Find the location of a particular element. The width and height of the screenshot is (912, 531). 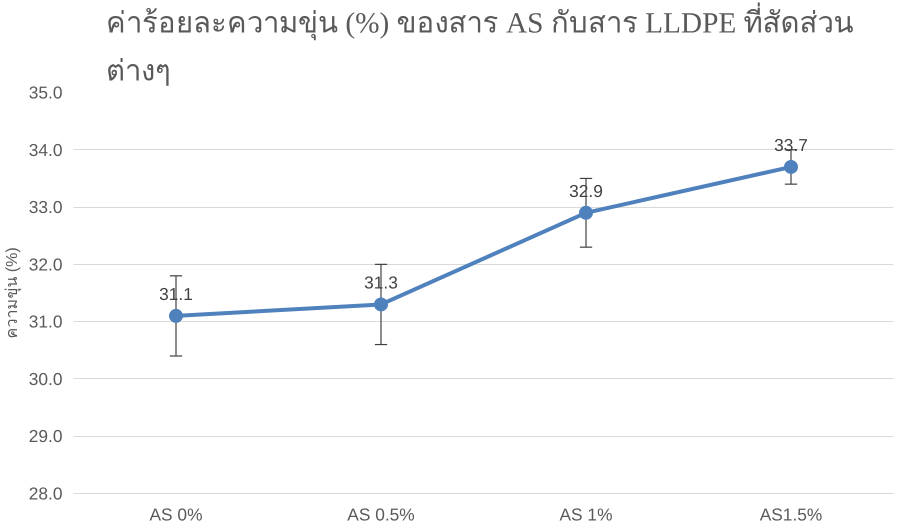

y-tick-label: 30.0 is located at coordinates (45, 378).